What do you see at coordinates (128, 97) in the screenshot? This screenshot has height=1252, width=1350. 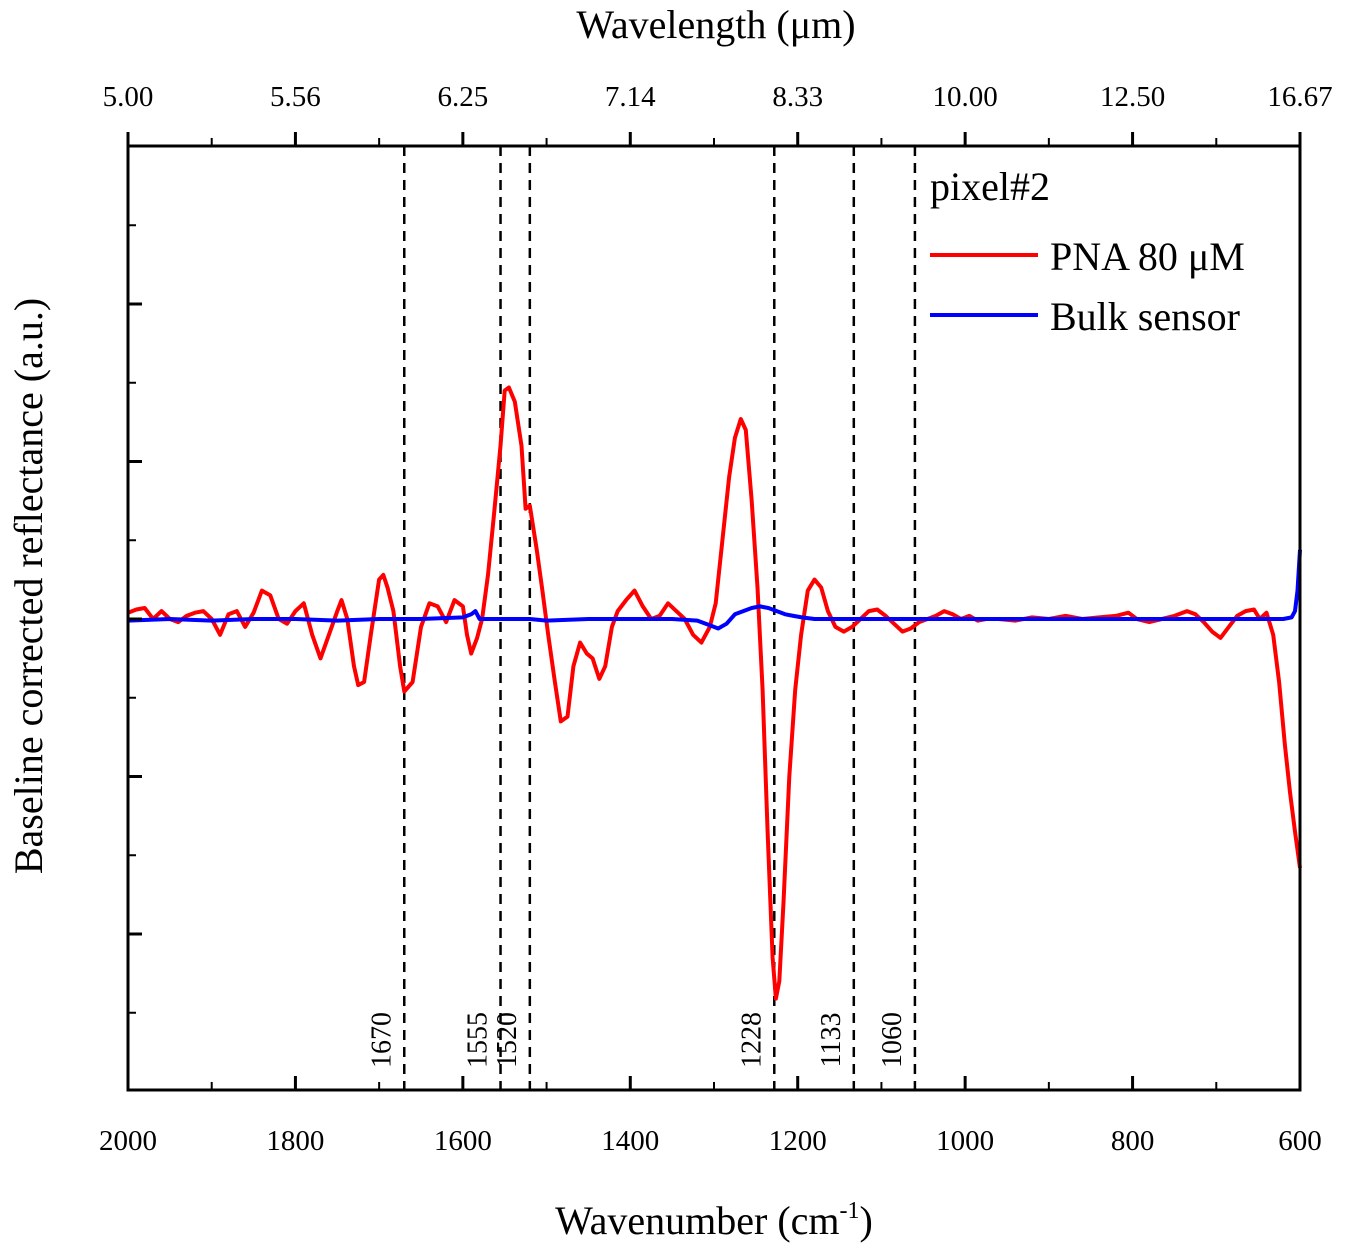 I see `x2-tick-label: 5.00` at bounding box center [128, 97].